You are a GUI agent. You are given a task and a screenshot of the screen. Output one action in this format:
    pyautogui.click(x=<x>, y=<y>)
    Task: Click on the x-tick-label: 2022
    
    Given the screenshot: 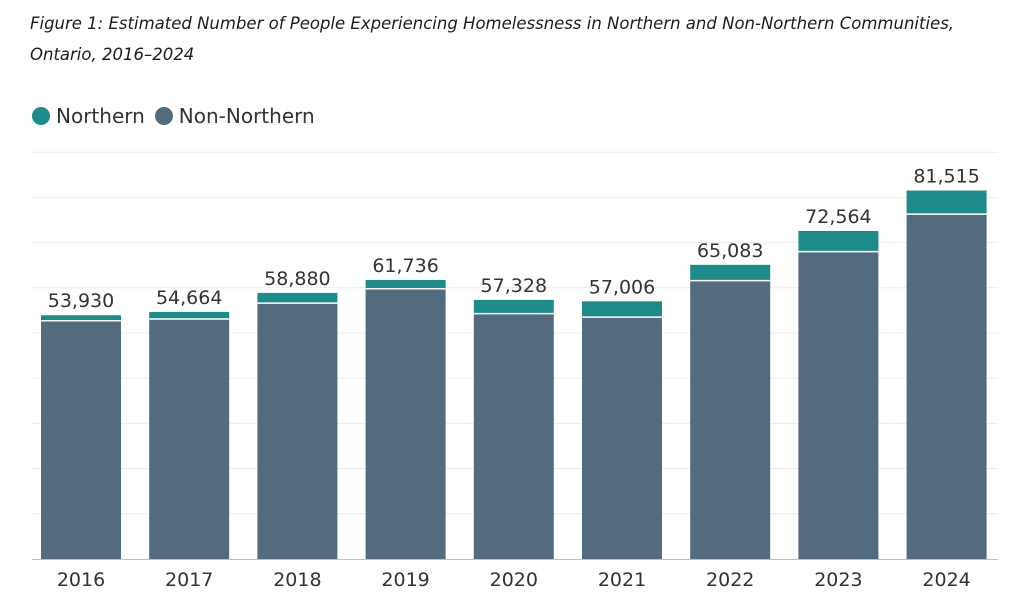 What is the action you would take?
    pyautogui.click(x=730, y=580)
    